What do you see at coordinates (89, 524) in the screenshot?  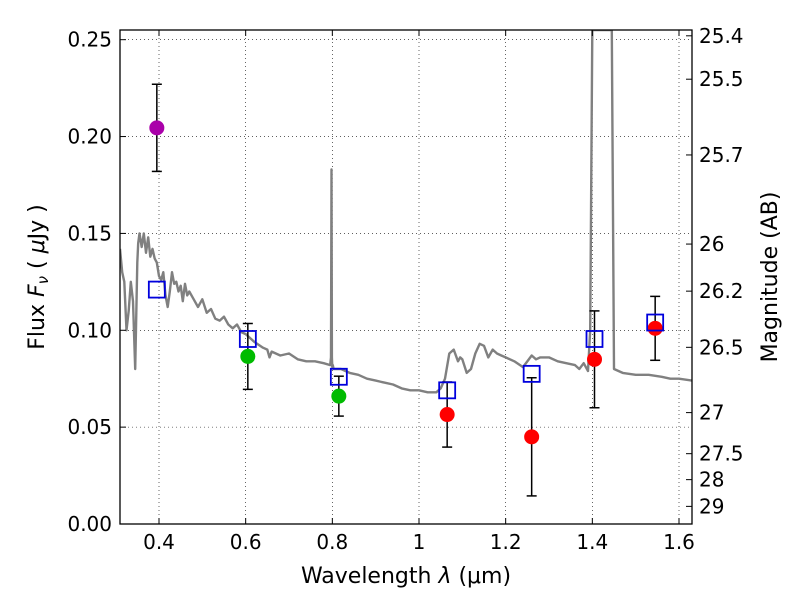 I see `y-tick-label: 0.00` at bounding box center [89, 524].